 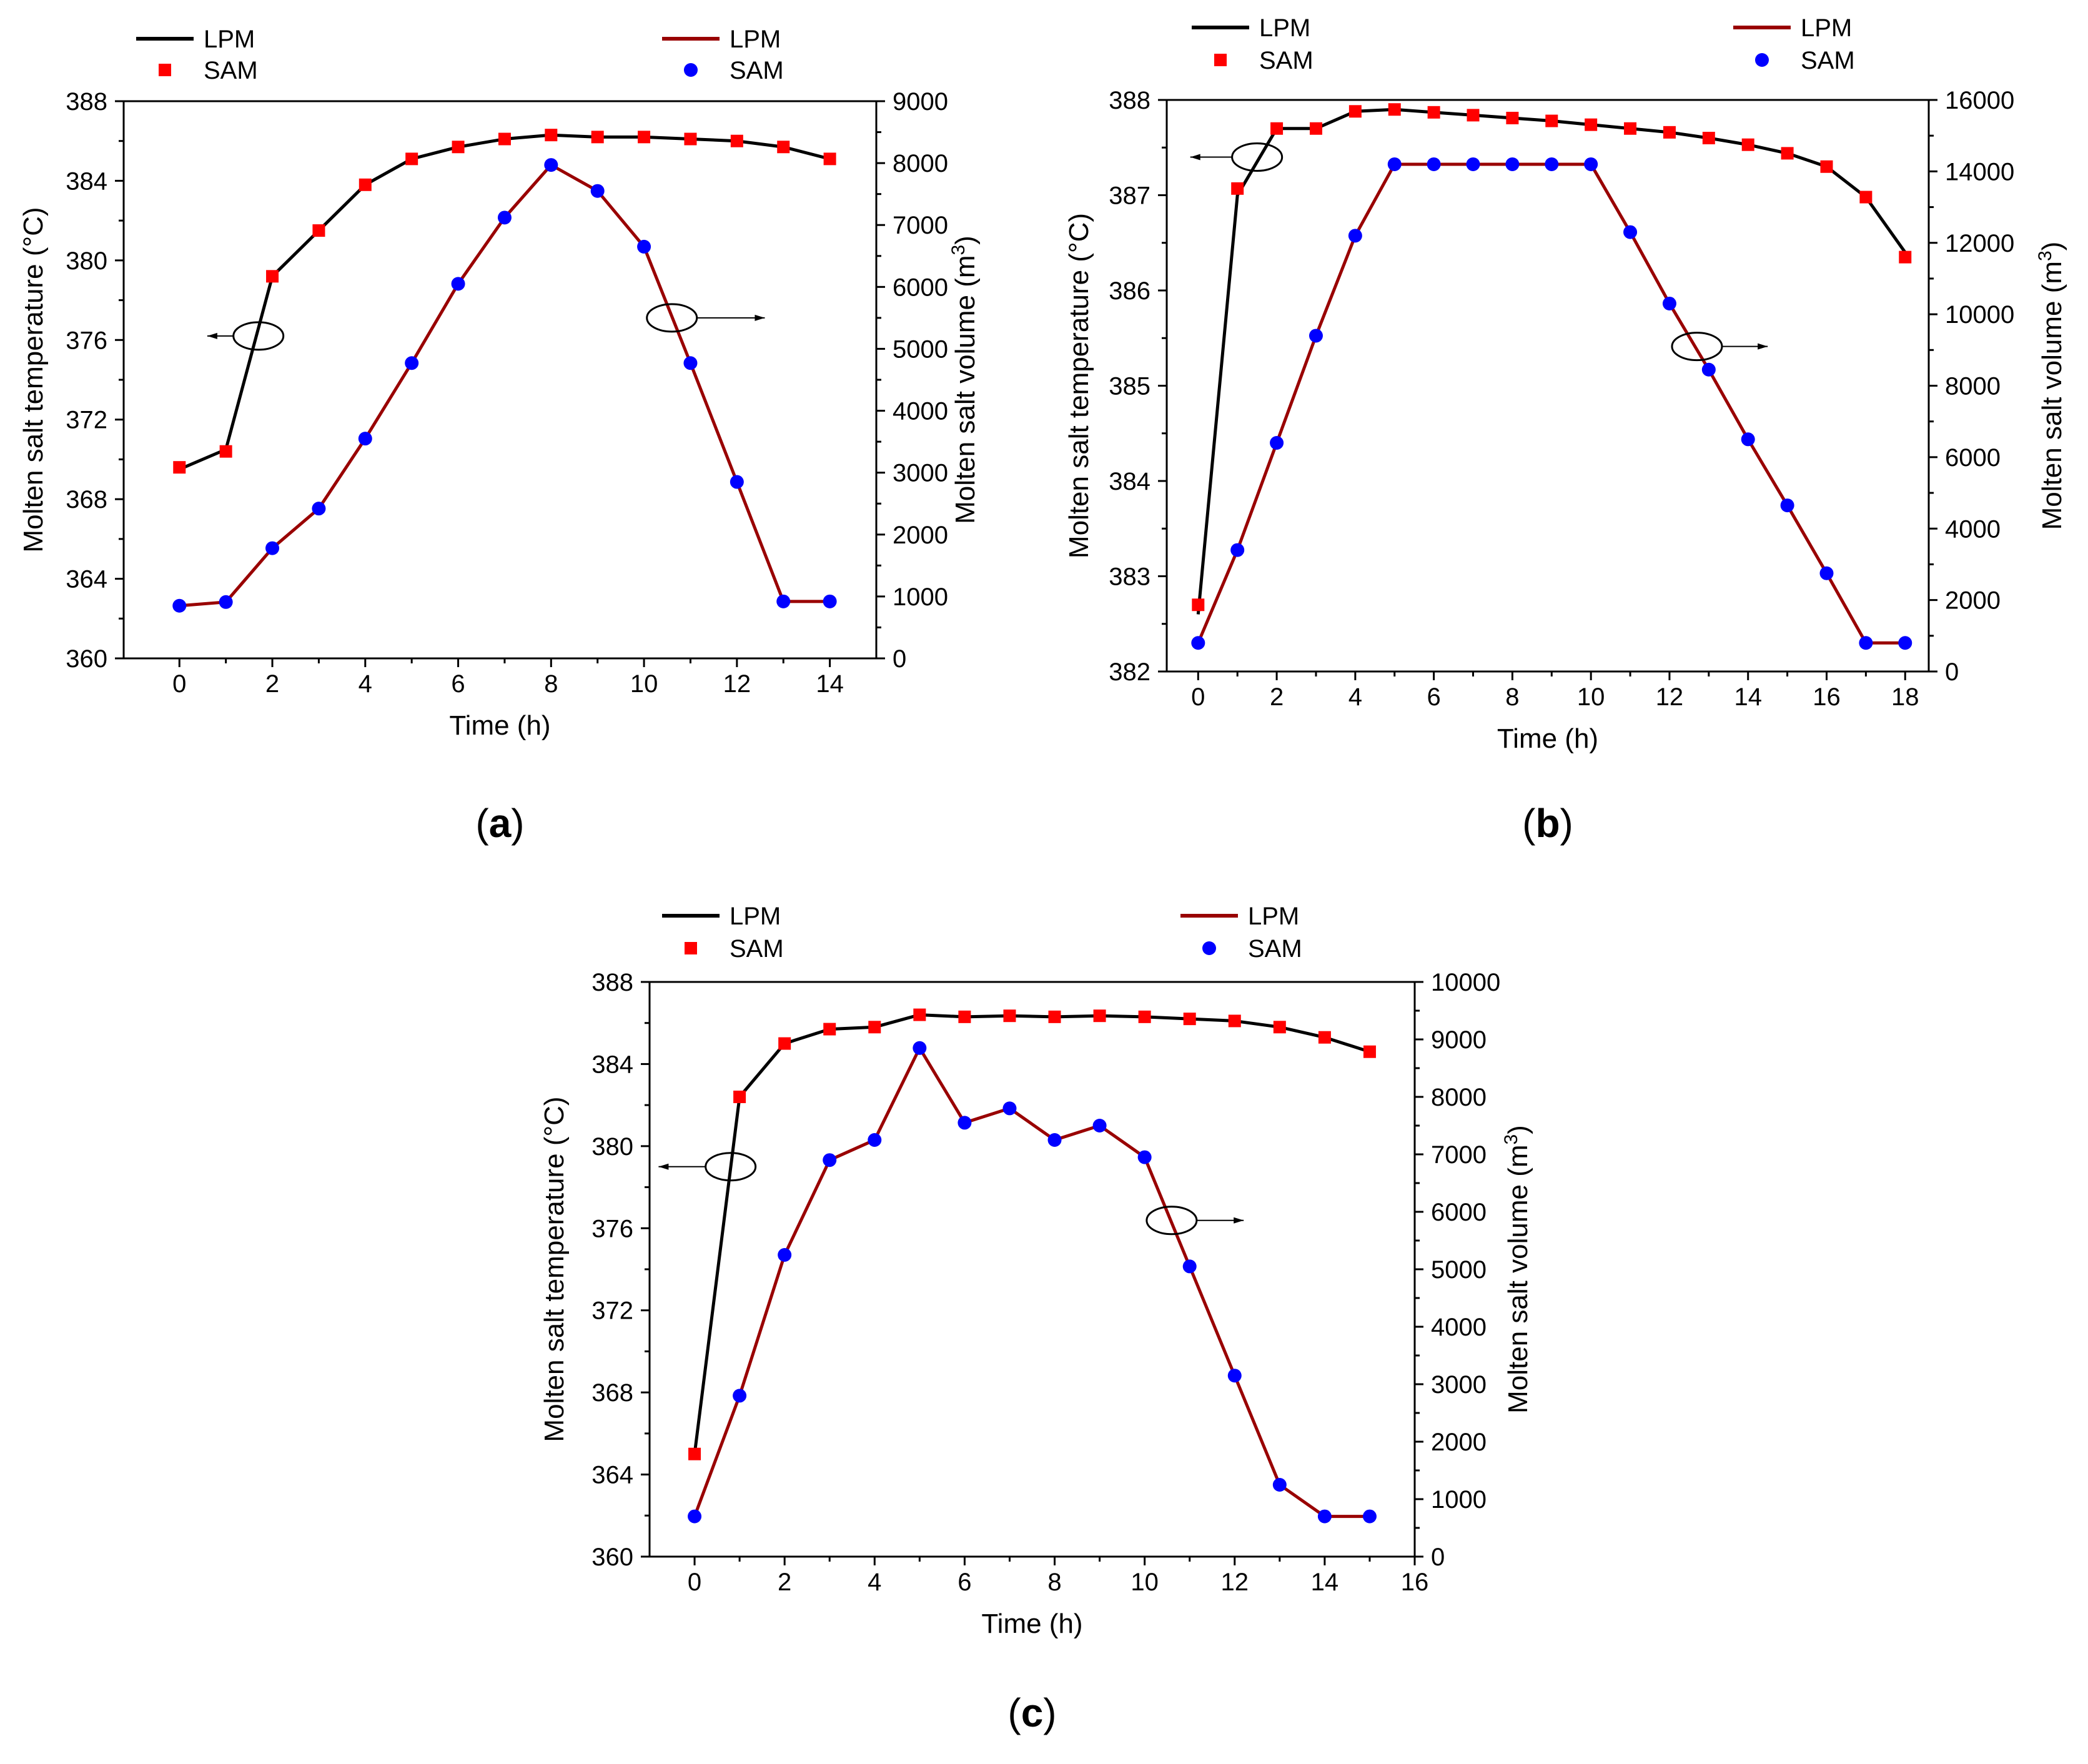 What do you see at coordinates (1031, 1712) in the screenshot?
I see `panel-label: (c)` at bounding box center [1031, 1712].